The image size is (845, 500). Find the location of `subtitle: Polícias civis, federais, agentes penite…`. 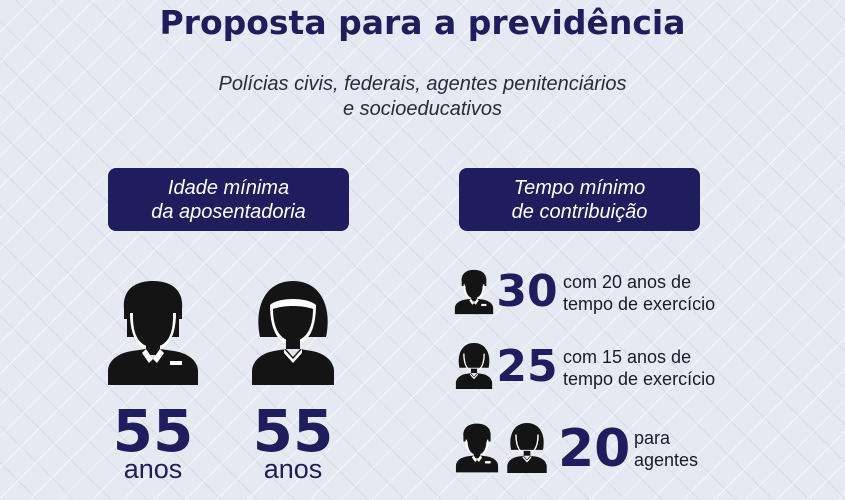

subtitle: Polícias civis, federais, agentes penite… is located at coordinates (422, 97).